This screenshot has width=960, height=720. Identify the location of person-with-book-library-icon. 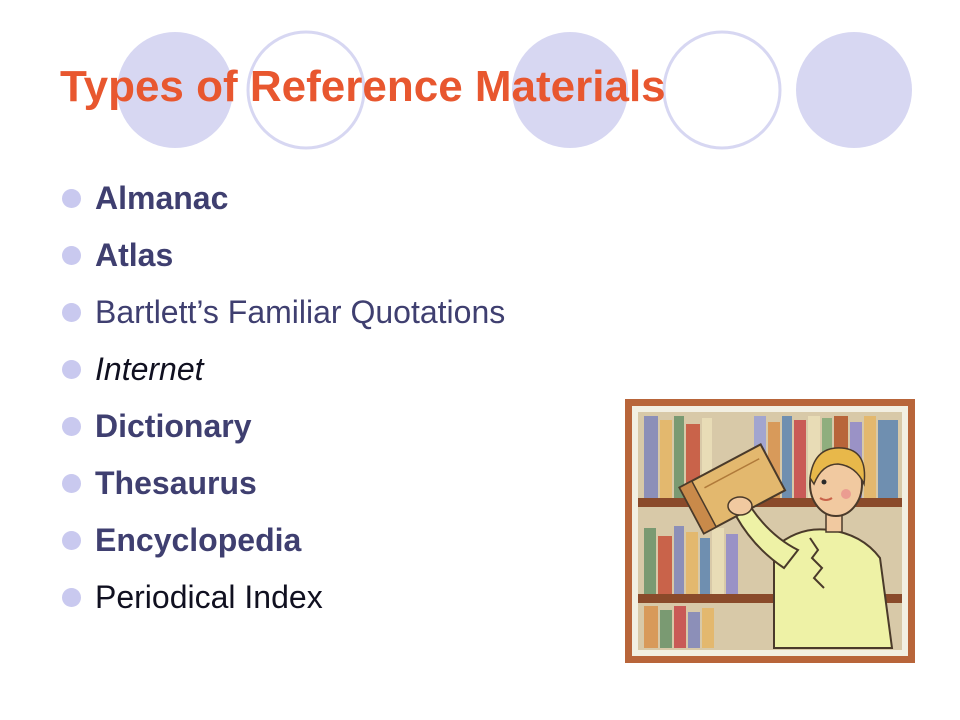
(770, 531).